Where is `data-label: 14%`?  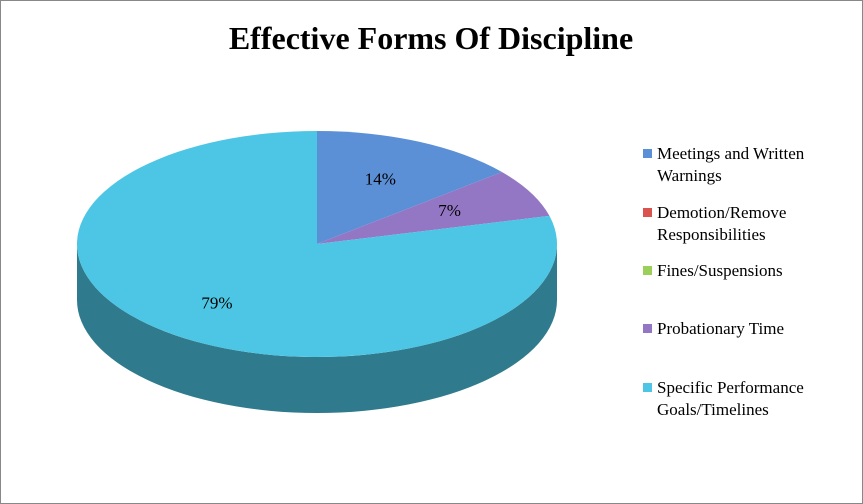
data-label: 14% is located at coordinates (380, 179).